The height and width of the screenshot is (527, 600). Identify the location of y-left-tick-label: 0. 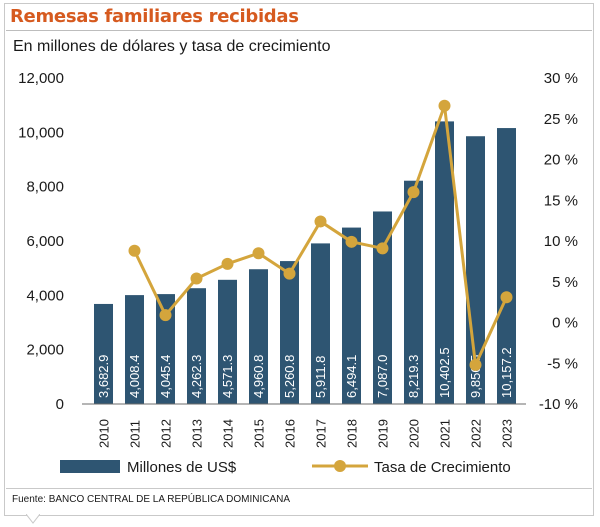
(60, 404).